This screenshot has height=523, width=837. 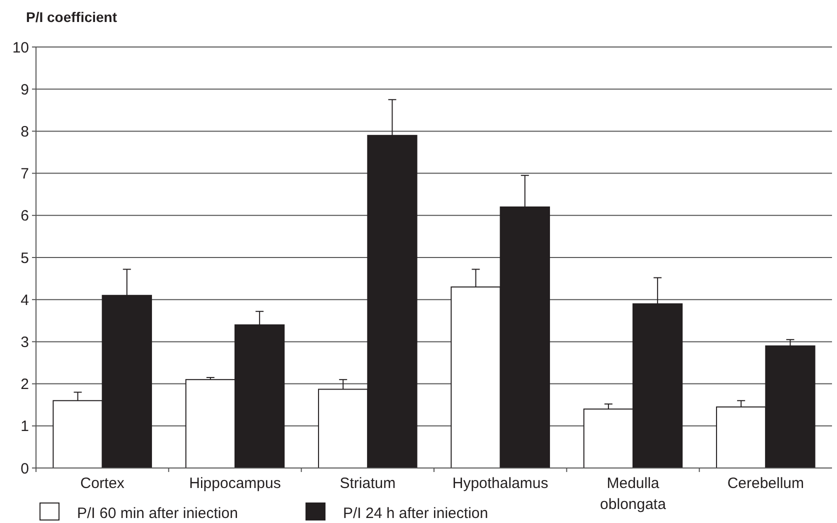 What do you see at coordinates (24, 342) in the screenshot?
I see `y-tick-label: 3` at bounding box center [24, 342].